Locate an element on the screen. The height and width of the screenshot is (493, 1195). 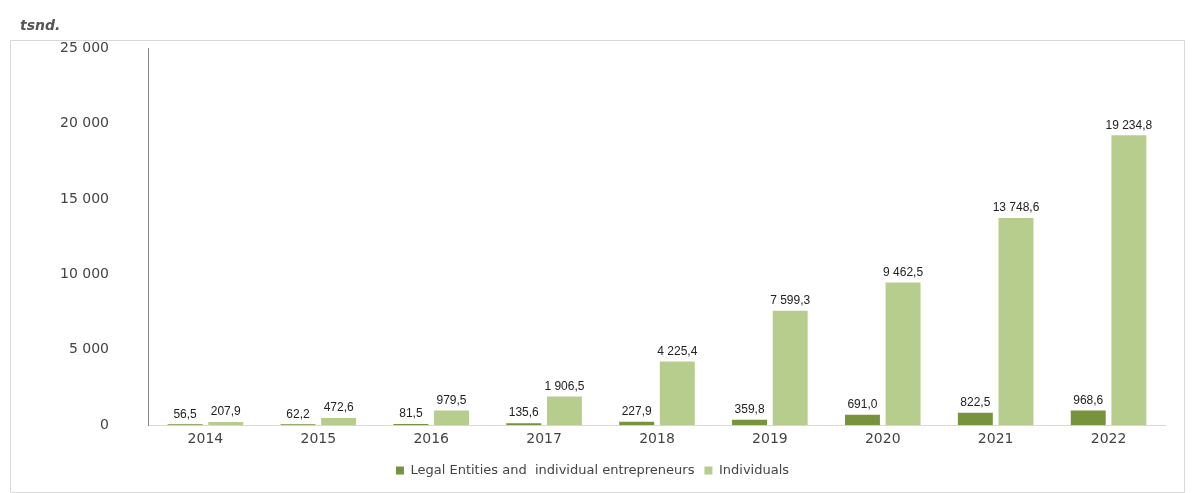
legend-label: Individuals is located at coordinates (754, 469).